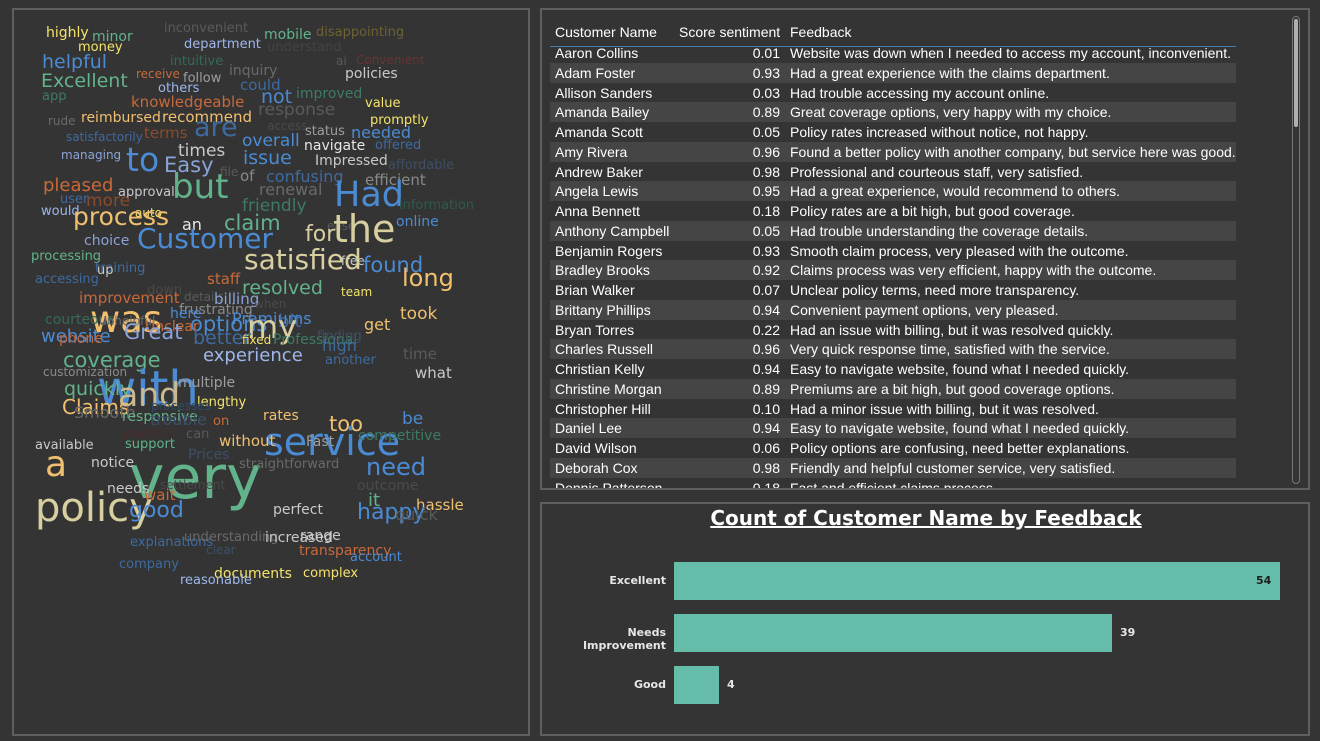 The height and width of the screenshot is (741, 1320). What do you see at coordinates (156, 510) in the screenshot?
I see `word-cloud-word: good` at bounding box center [156, 510].